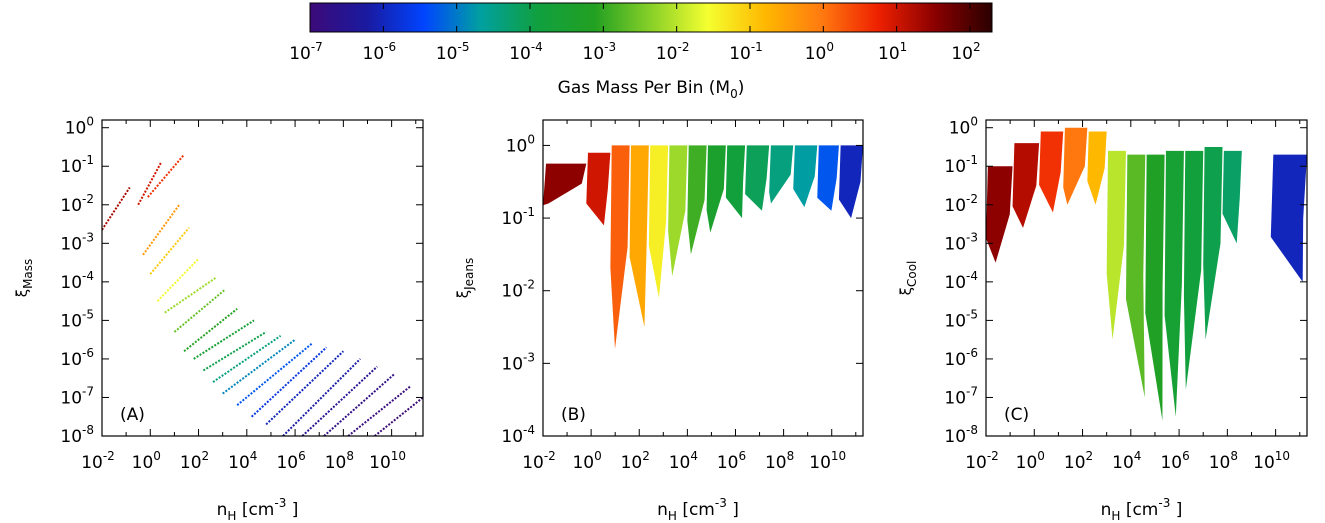 The image size is (1325, 523). Describe the element at coordinates (961, 435) in the screenshot. I see `y-tick-label: 10⁻⁸` at that location.